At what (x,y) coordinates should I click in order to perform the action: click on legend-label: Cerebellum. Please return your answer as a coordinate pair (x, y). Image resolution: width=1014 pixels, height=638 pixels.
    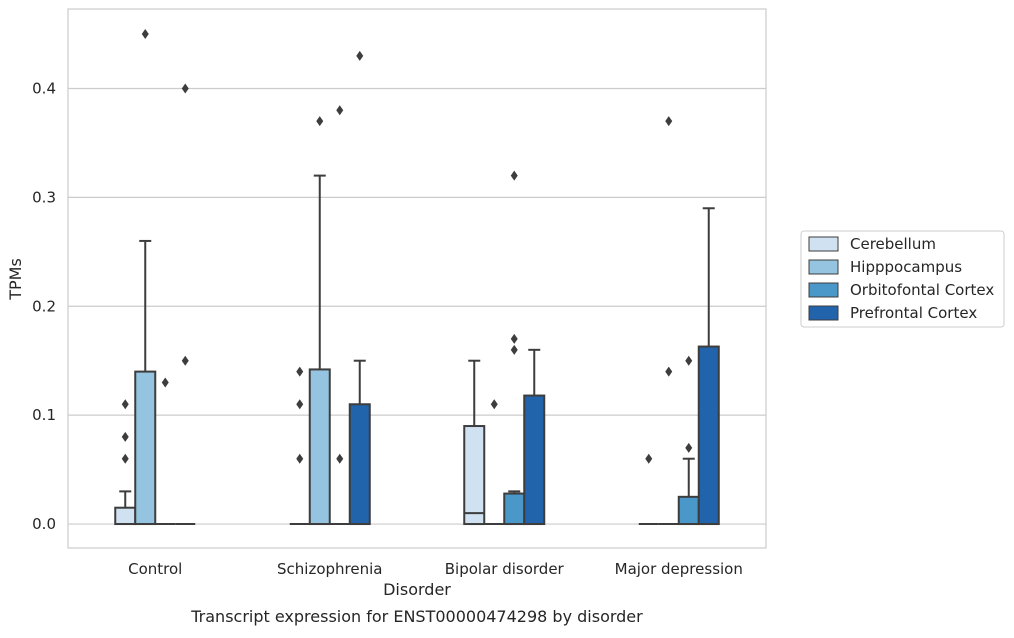
    Looking at the image, I should click on (893, 244).